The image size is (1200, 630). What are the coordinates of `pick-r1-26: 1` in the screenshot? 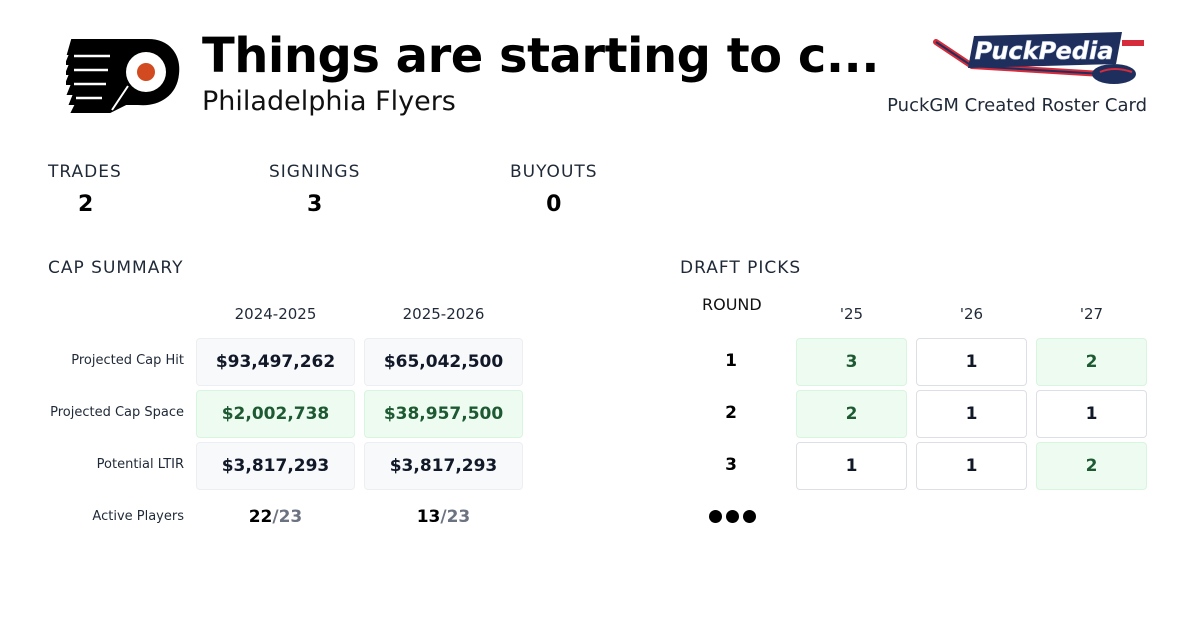 It's located at (971, 362).